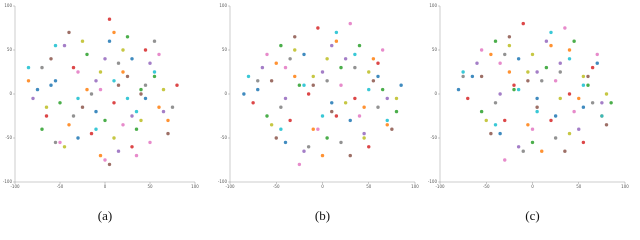  I want to click on y-tick-label: 50, so click(10, 49).